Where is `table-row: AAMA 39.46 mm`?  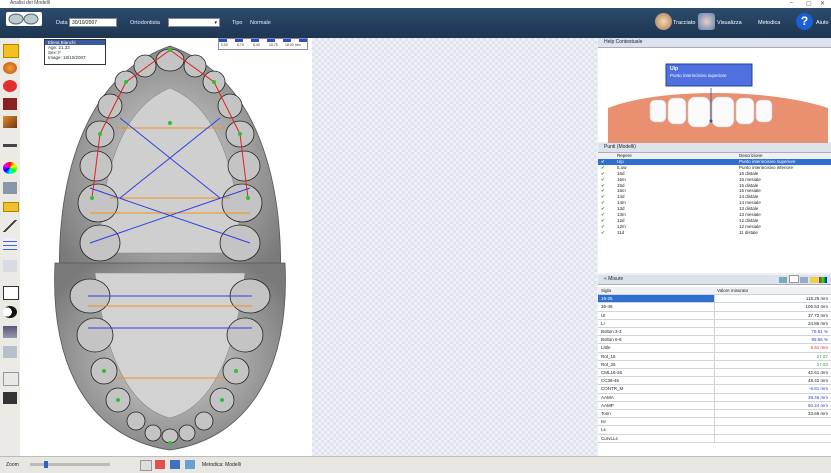
table-row: AAMA 39.46 mm is located at coordinates (714, 397).